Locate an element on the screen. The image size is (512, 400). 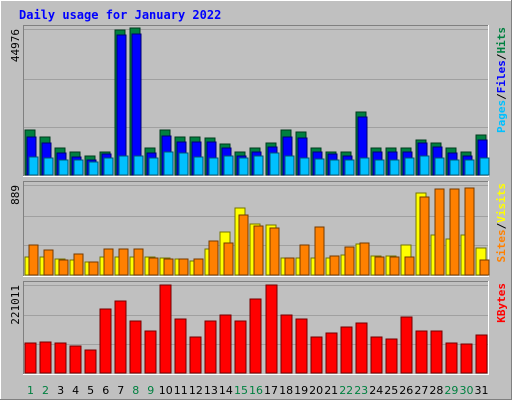
x-tick-day-29: 29 is located at coordinates (451, 390).